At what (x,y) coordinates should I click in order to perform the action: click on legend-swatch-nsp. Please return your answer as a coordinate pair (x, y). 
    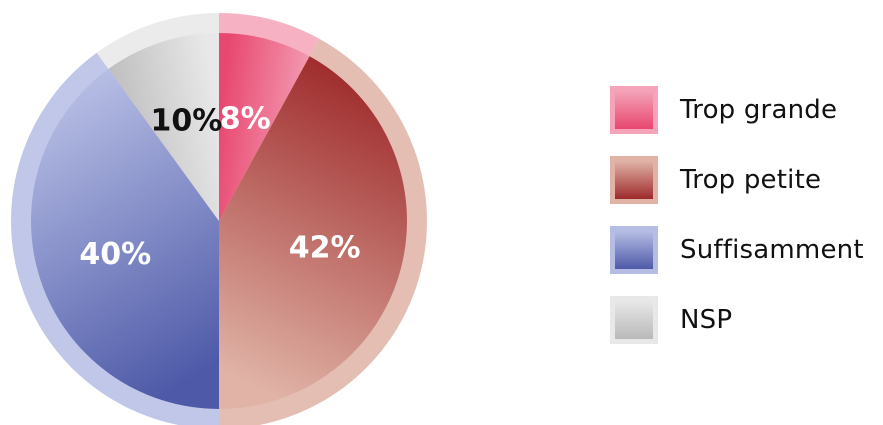
    Looking at the image, I should click on (634, 320).